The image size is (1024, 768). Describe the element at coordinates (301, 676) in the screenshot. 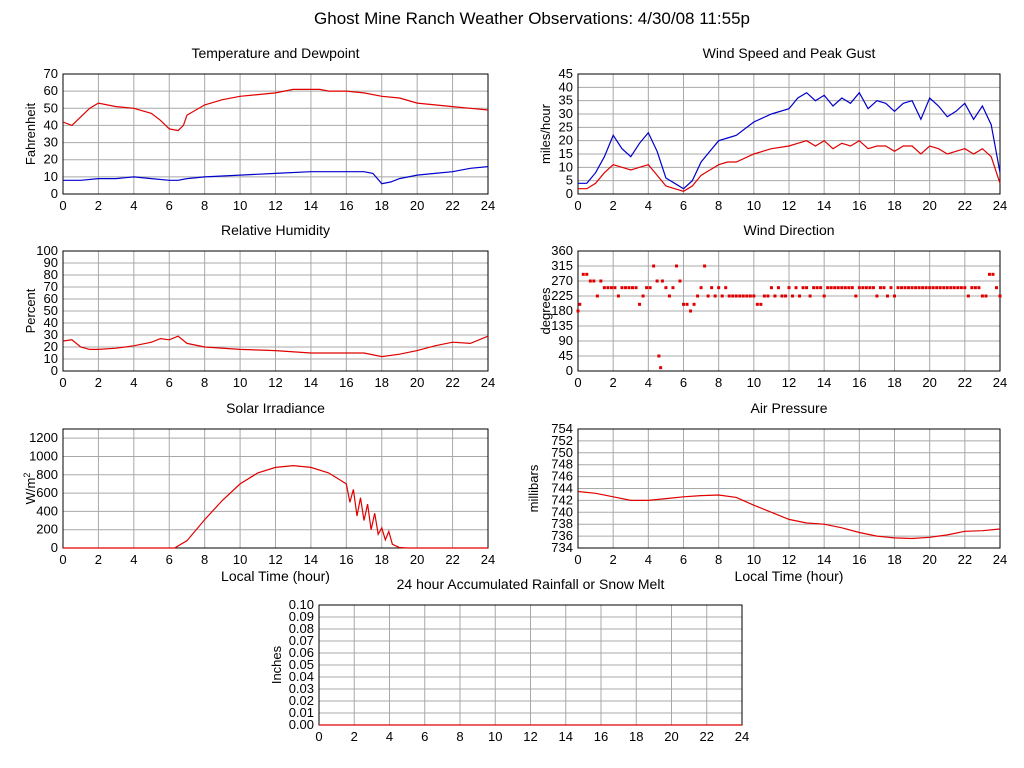

I see `y-tick-label: 0.04` at that location.